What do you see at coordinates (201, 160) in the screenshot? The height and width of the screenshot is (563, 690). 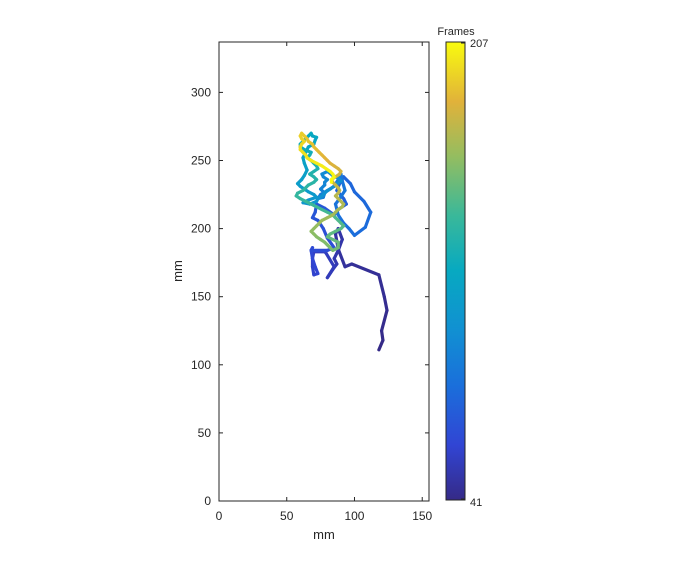 I see `y-tick-label: 250` at bounding box center [201, 160].